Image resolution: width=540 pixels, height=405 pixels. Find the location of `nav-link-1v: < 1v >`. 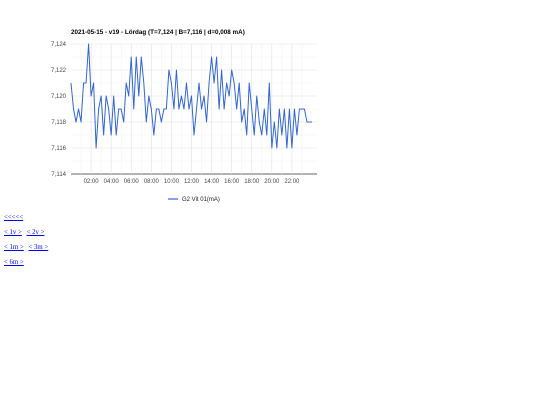

nav-link-1v: < 1v > is located at coordinates (13, 232).